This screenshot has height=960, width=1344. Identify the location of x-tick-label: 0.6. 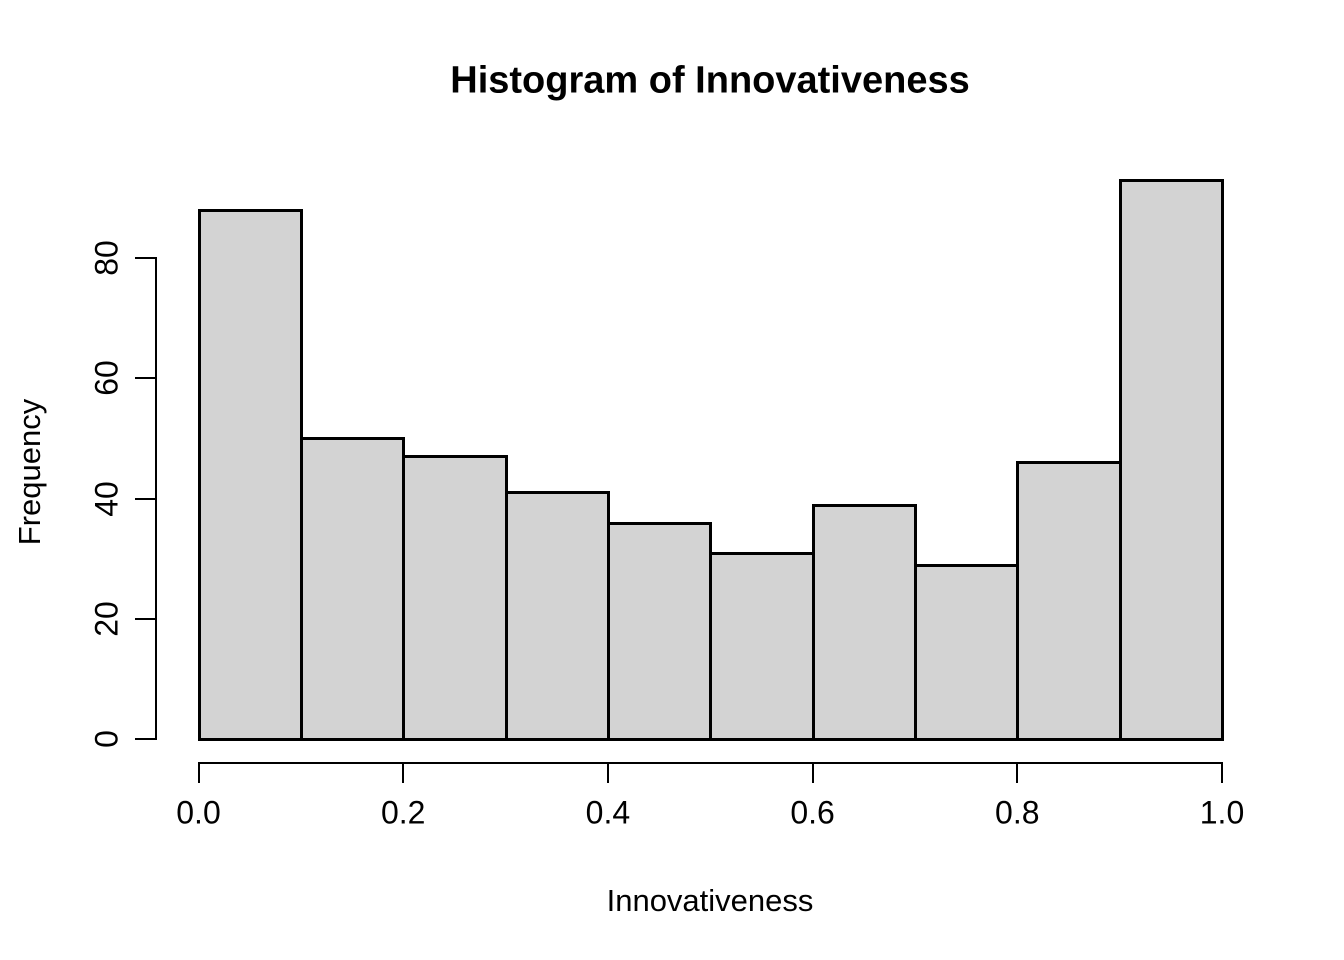
(812, 812).